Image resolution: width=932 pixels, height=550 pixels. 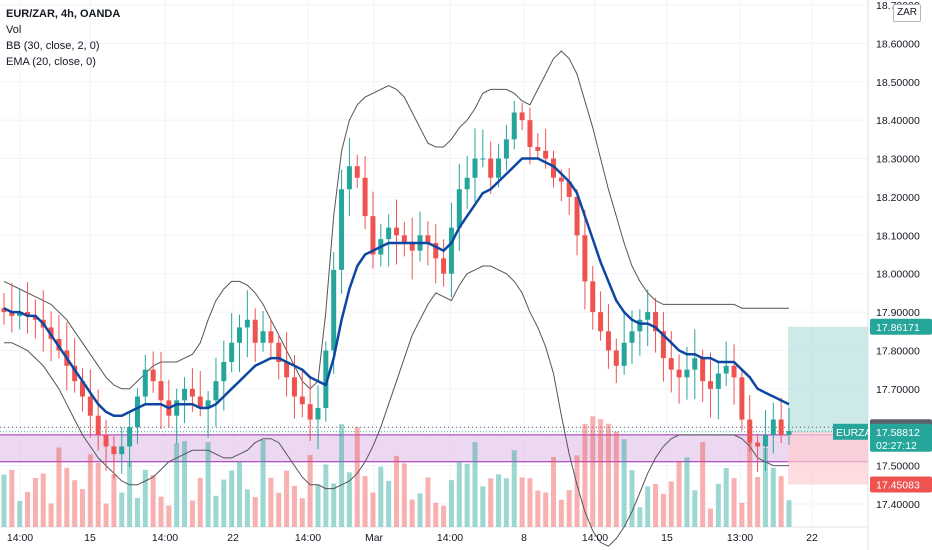 I want to click on time-tick-label: Mar, so click(x=374, y=538).